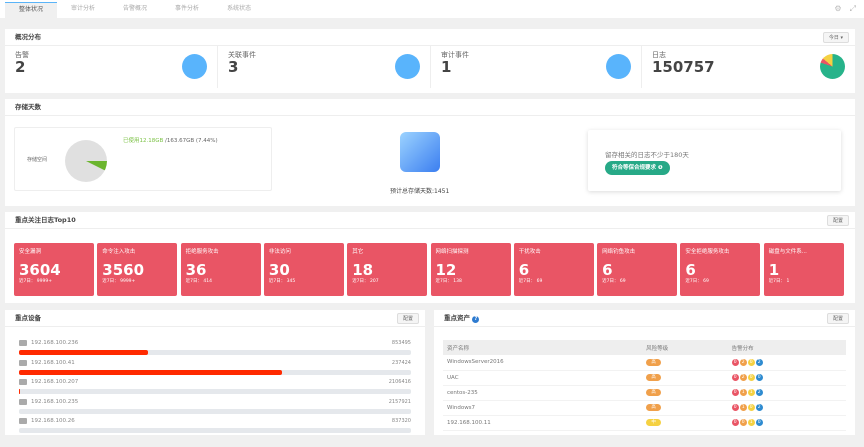 This screenshot has width=864, height=447. I want to click on storage-pie, so click(86, 161).